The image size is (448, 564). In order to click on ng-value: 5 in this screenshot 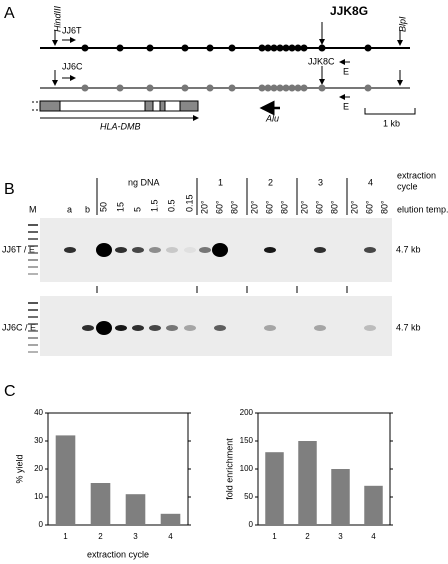, I will do `click(137, 209)`.